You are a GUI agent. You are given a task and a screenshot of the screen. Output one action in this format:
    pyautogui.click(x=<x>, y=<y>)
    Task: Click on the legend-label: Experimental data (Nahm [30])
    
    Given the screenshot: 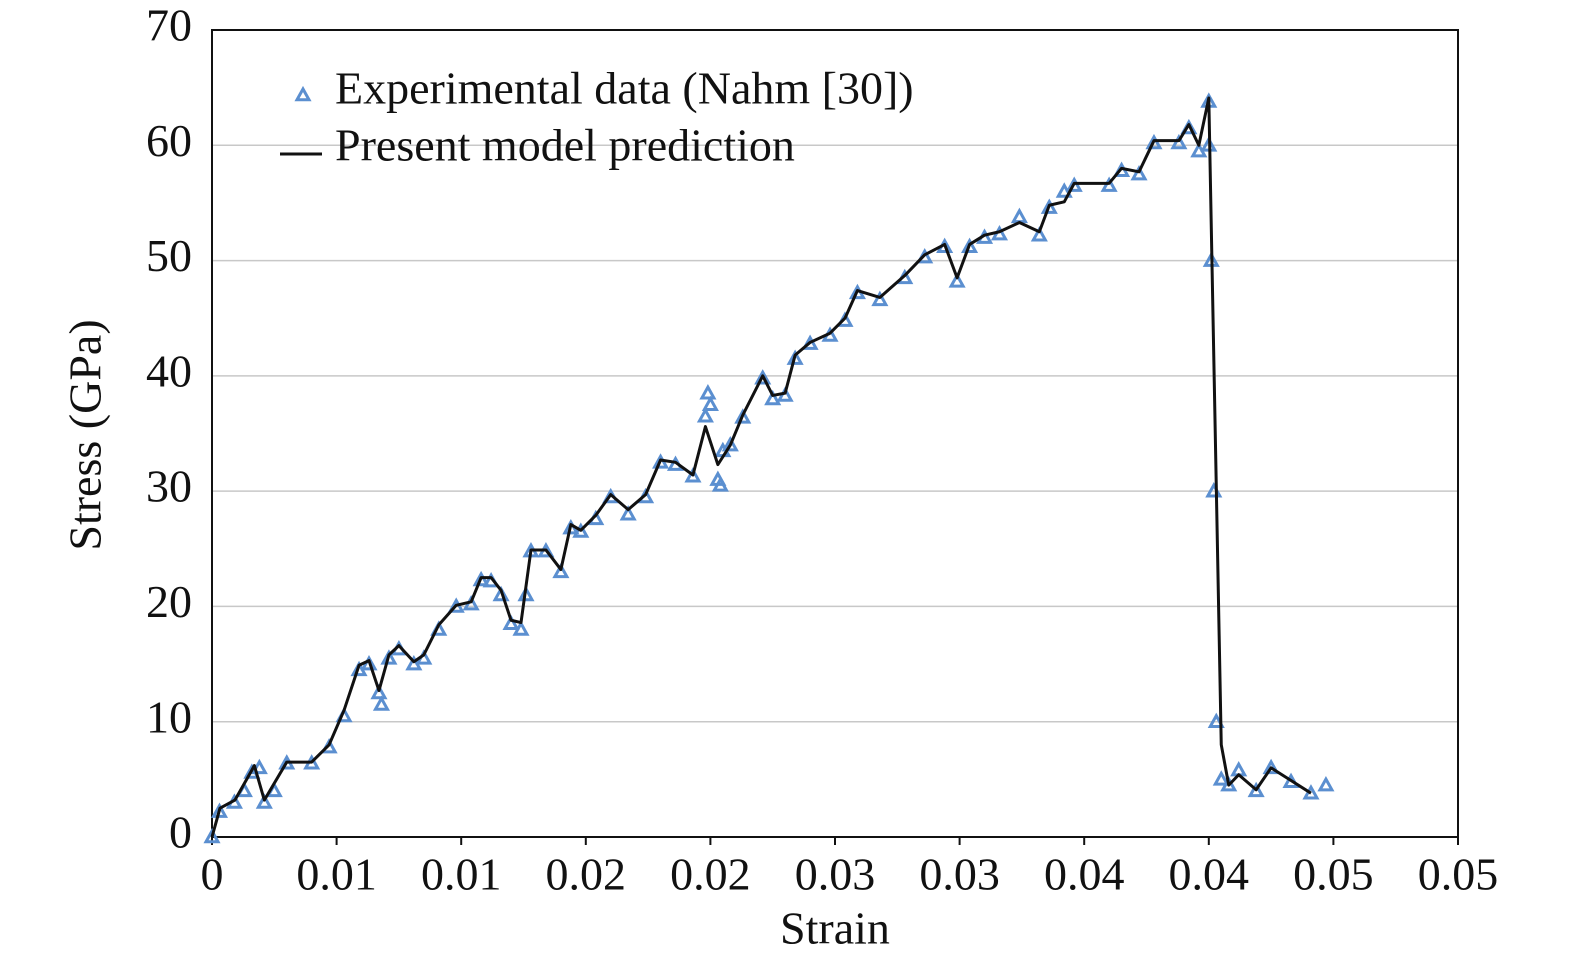 What is the action you would take?
    pyautogui.click(x=624, y=88)
    